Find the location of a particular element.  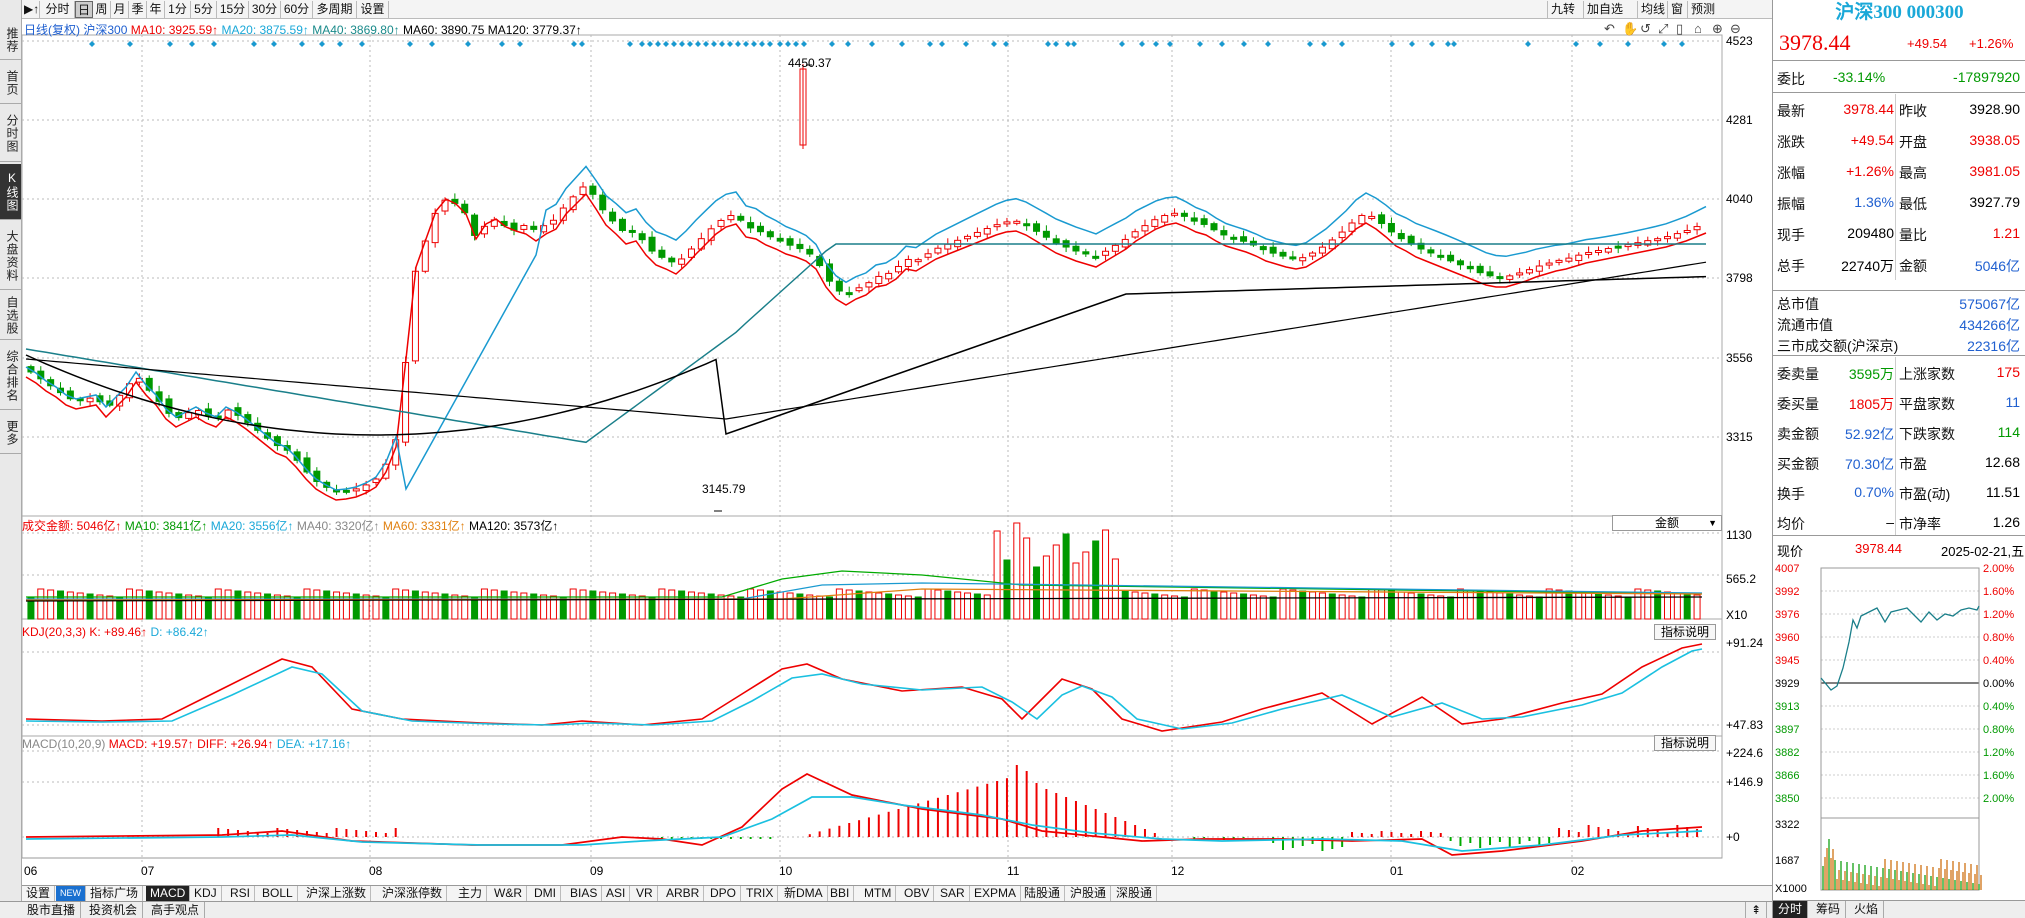

indicator-tab: BIAS is located at coordinates (584, 894).